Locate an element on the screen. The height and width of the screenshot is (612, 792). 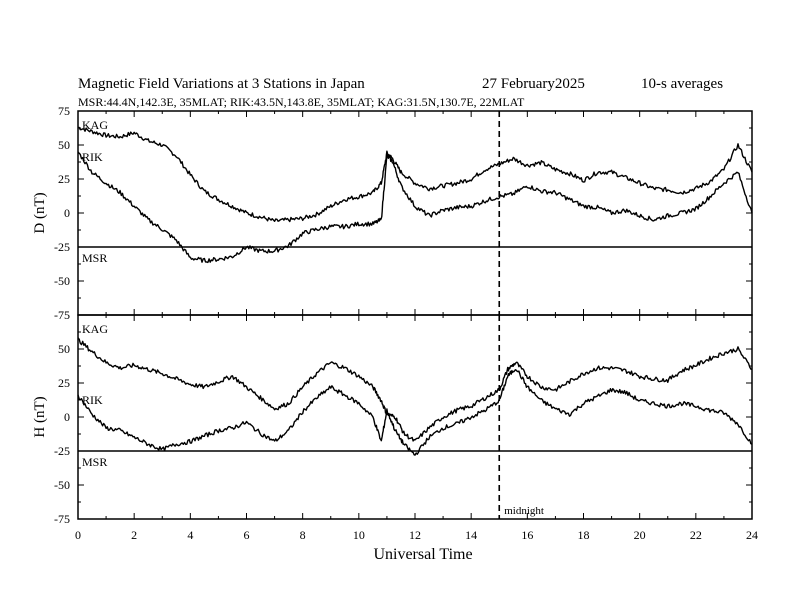
x-tick-label: 8 is located at coordinates (303, 535).